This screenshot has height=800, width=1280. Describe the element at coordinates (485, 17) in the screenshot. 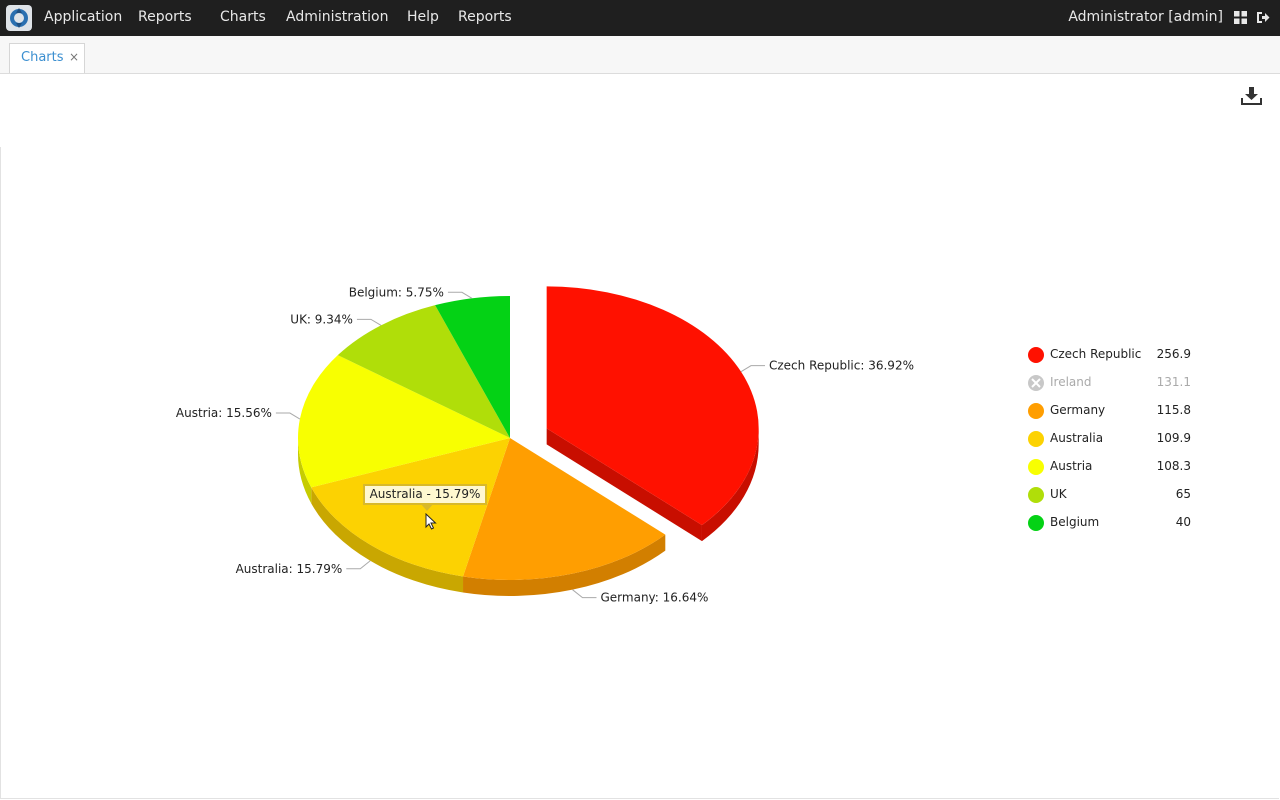

I see `menu-reports-2: Reports` at that location.